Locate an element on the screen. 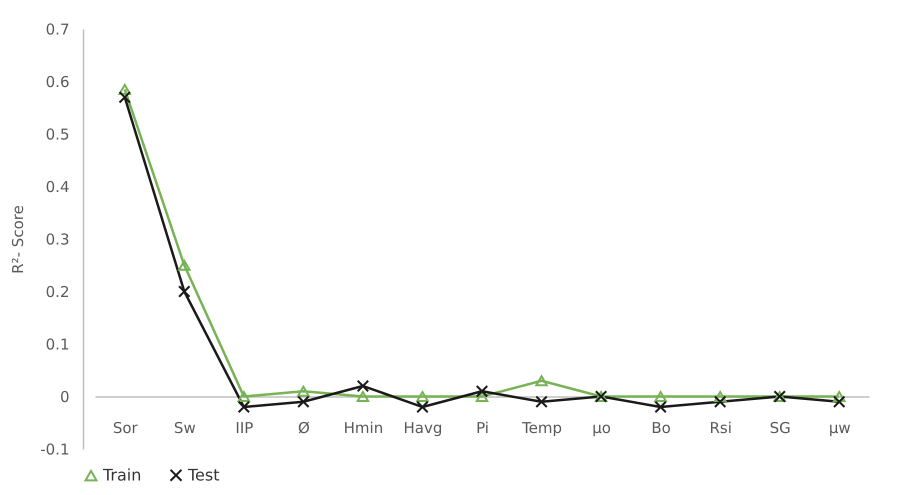  y-tick-label: 0.1 is located at coordinates (58, 345).